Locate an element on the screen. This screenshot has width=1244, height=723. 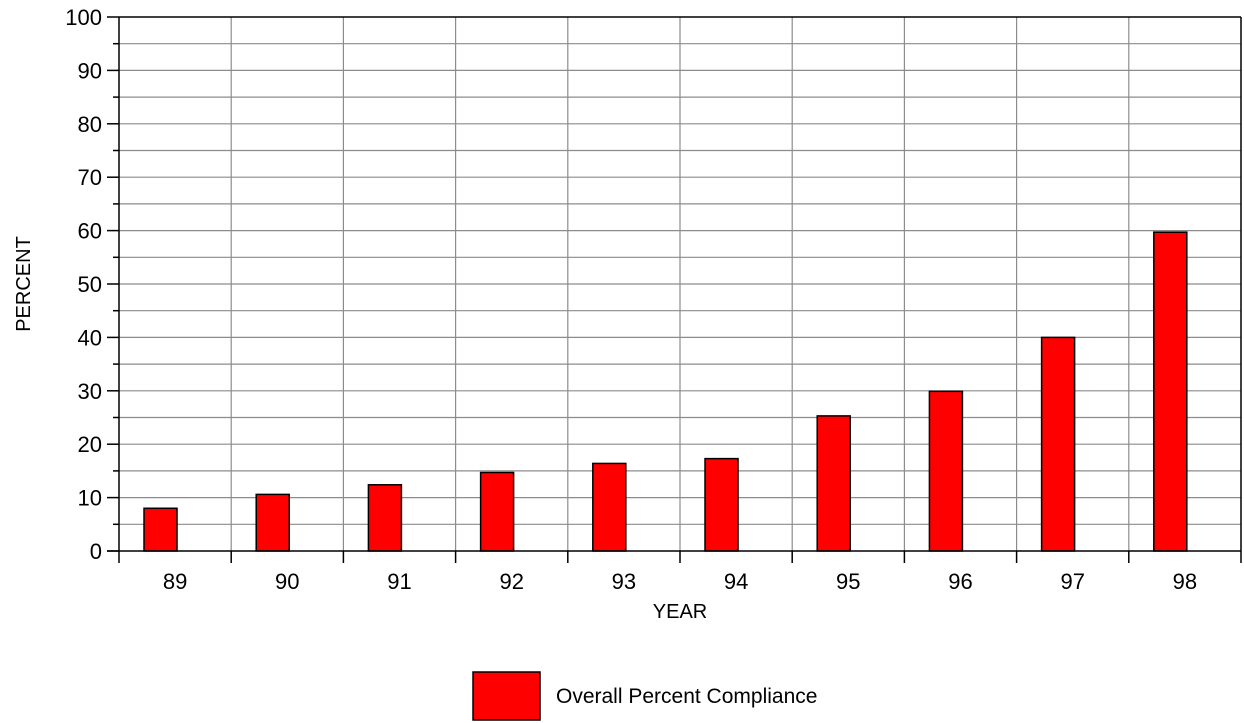
x-tick-label: 92 is located at coordinates (511, 581).